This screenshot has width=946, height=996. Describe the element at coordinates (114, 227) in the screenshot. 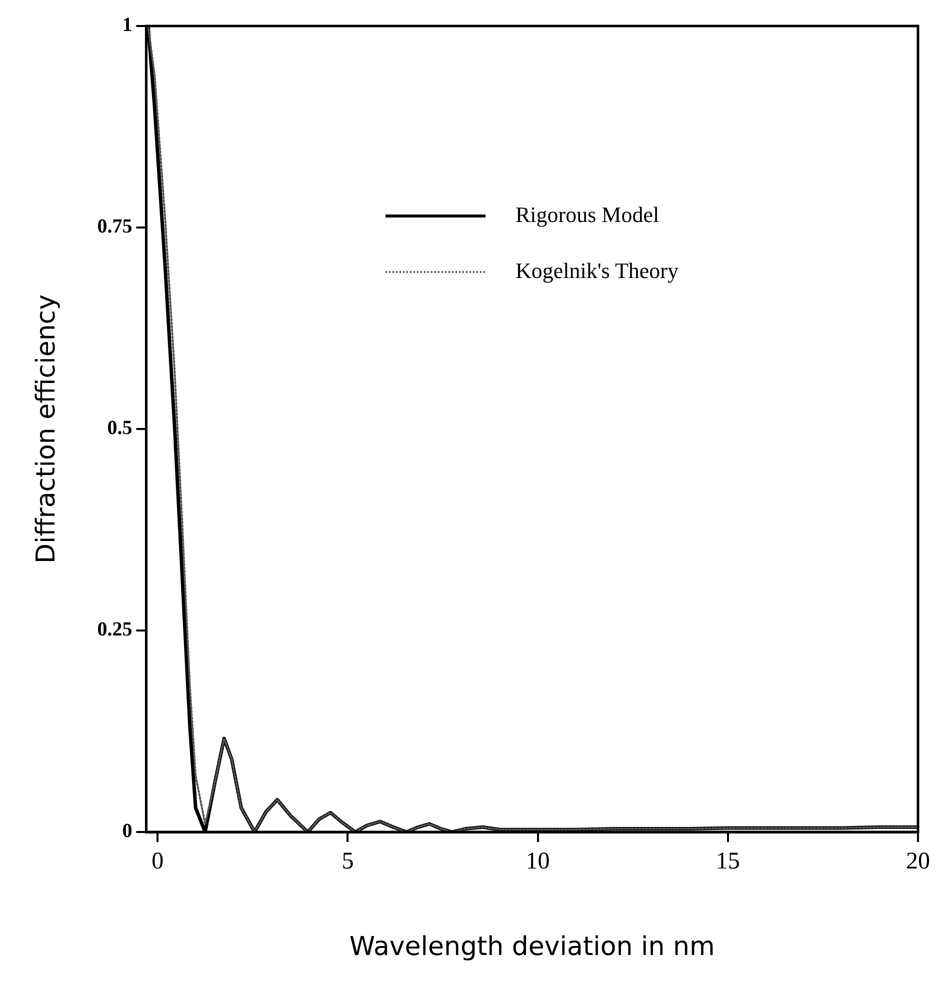

I see `y-tick-label: 0.75` at that location.